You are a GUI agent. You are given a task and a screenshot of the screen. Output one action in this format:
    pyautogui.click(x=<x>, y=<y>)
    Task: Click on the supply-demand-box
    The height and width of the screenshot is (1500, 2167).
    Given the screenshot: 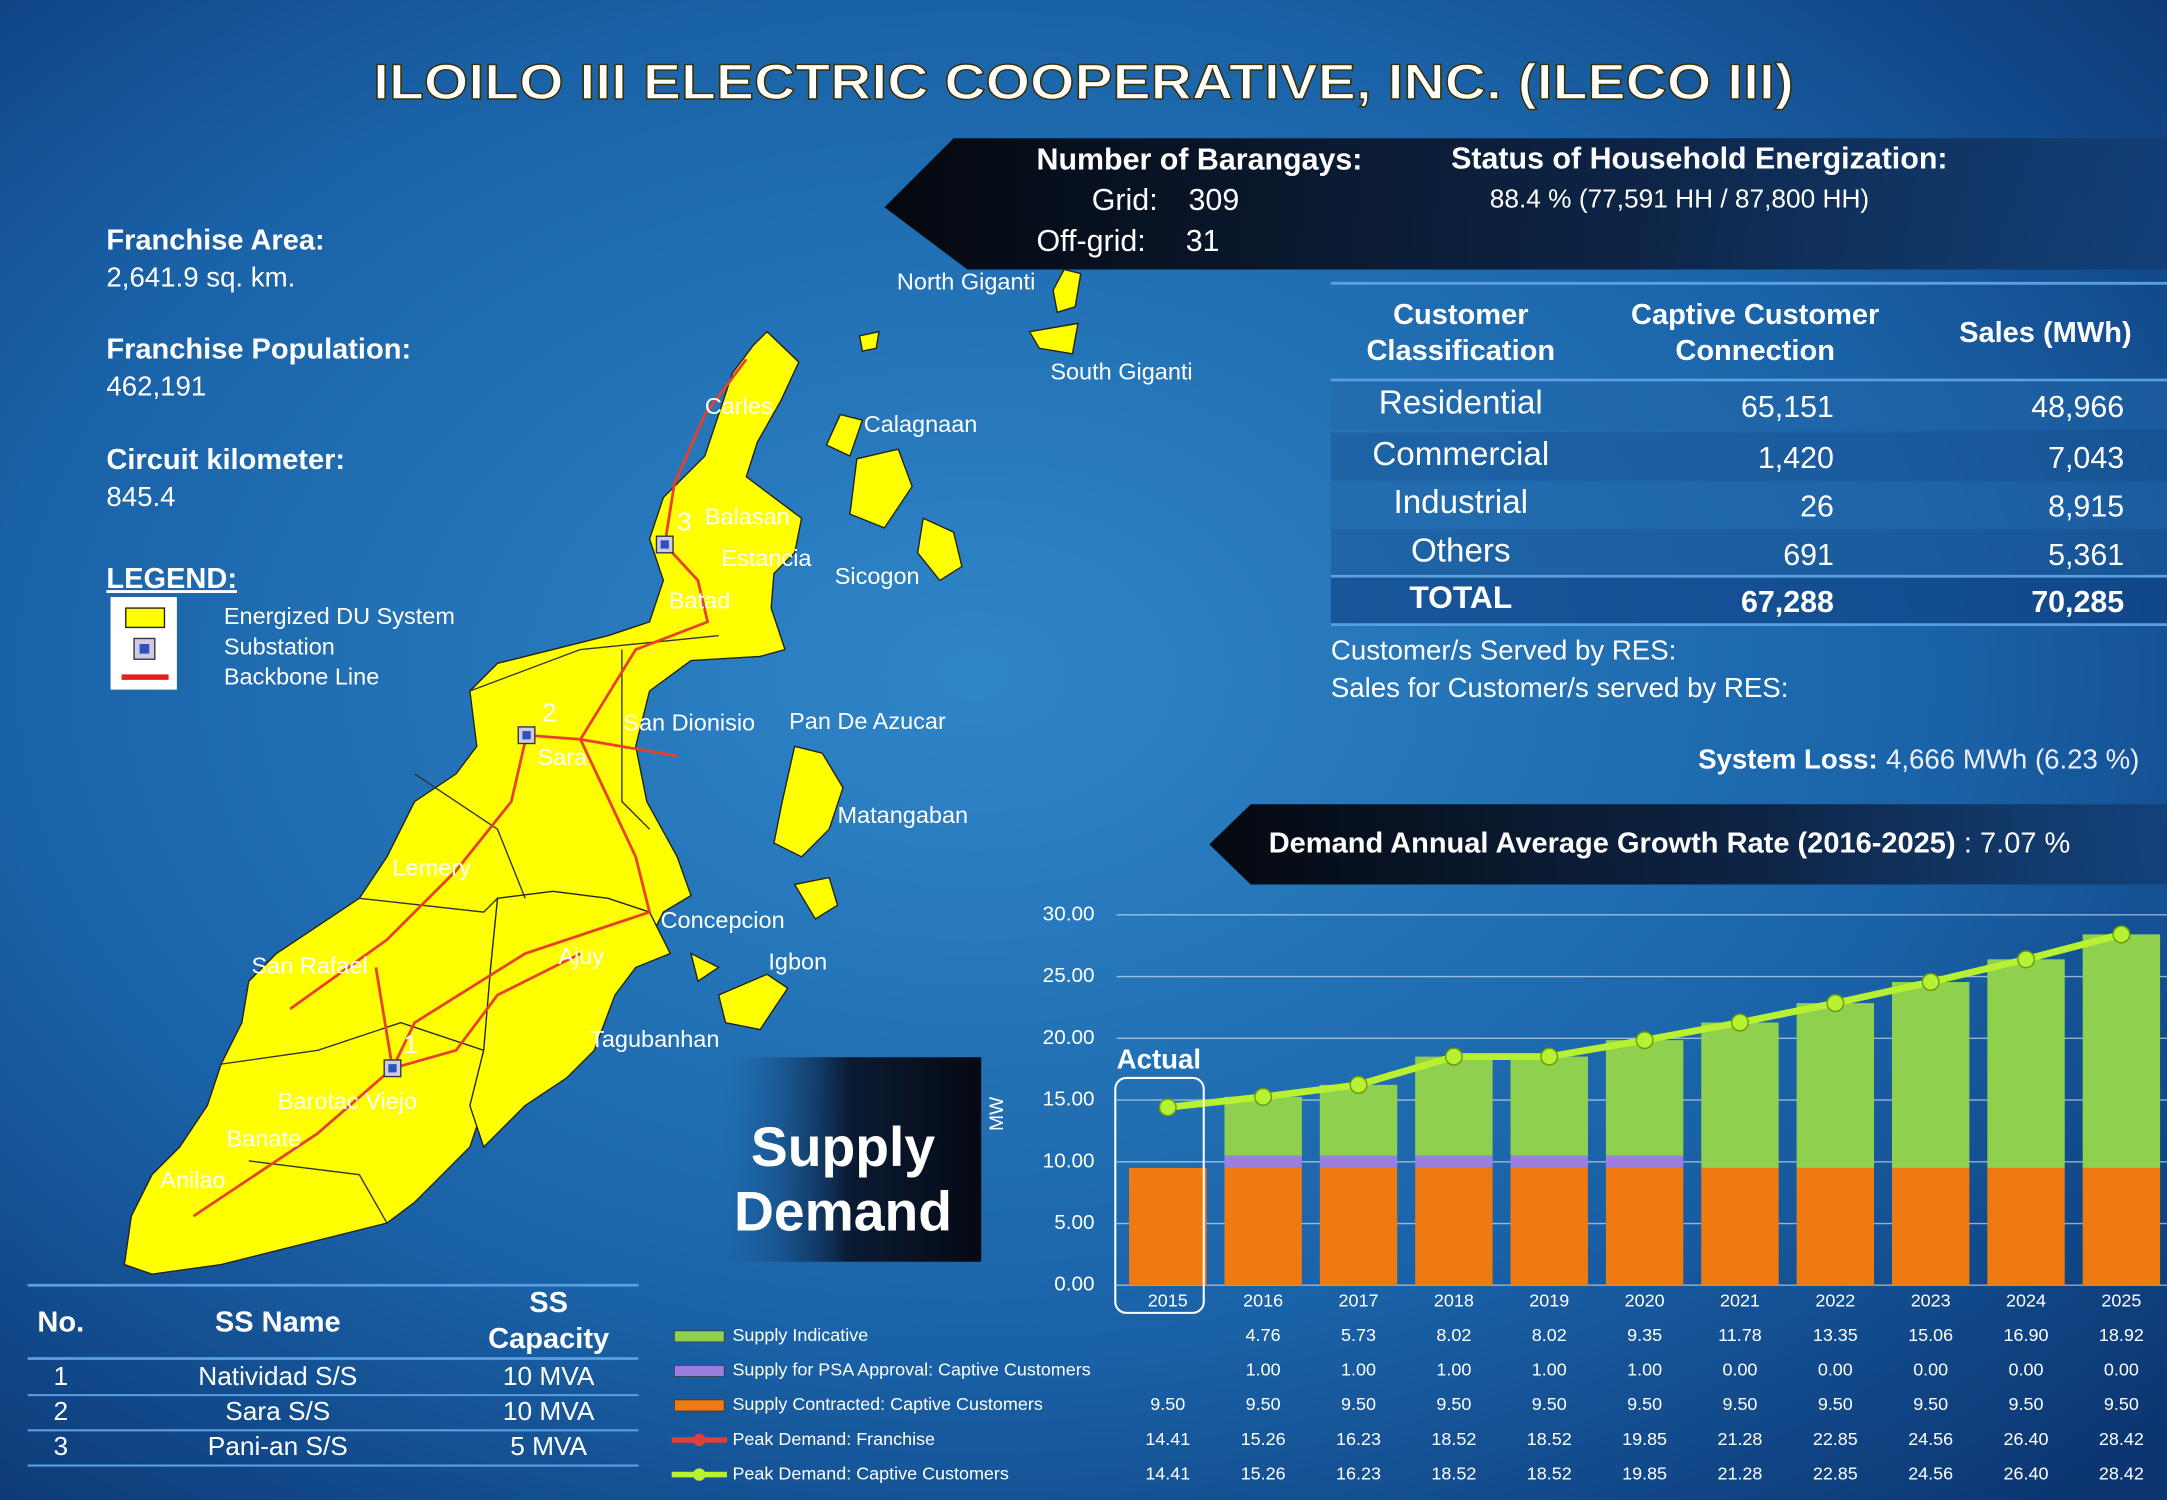 What is the action you would take?
    pyautogui.click(x=850, y=1159)
    